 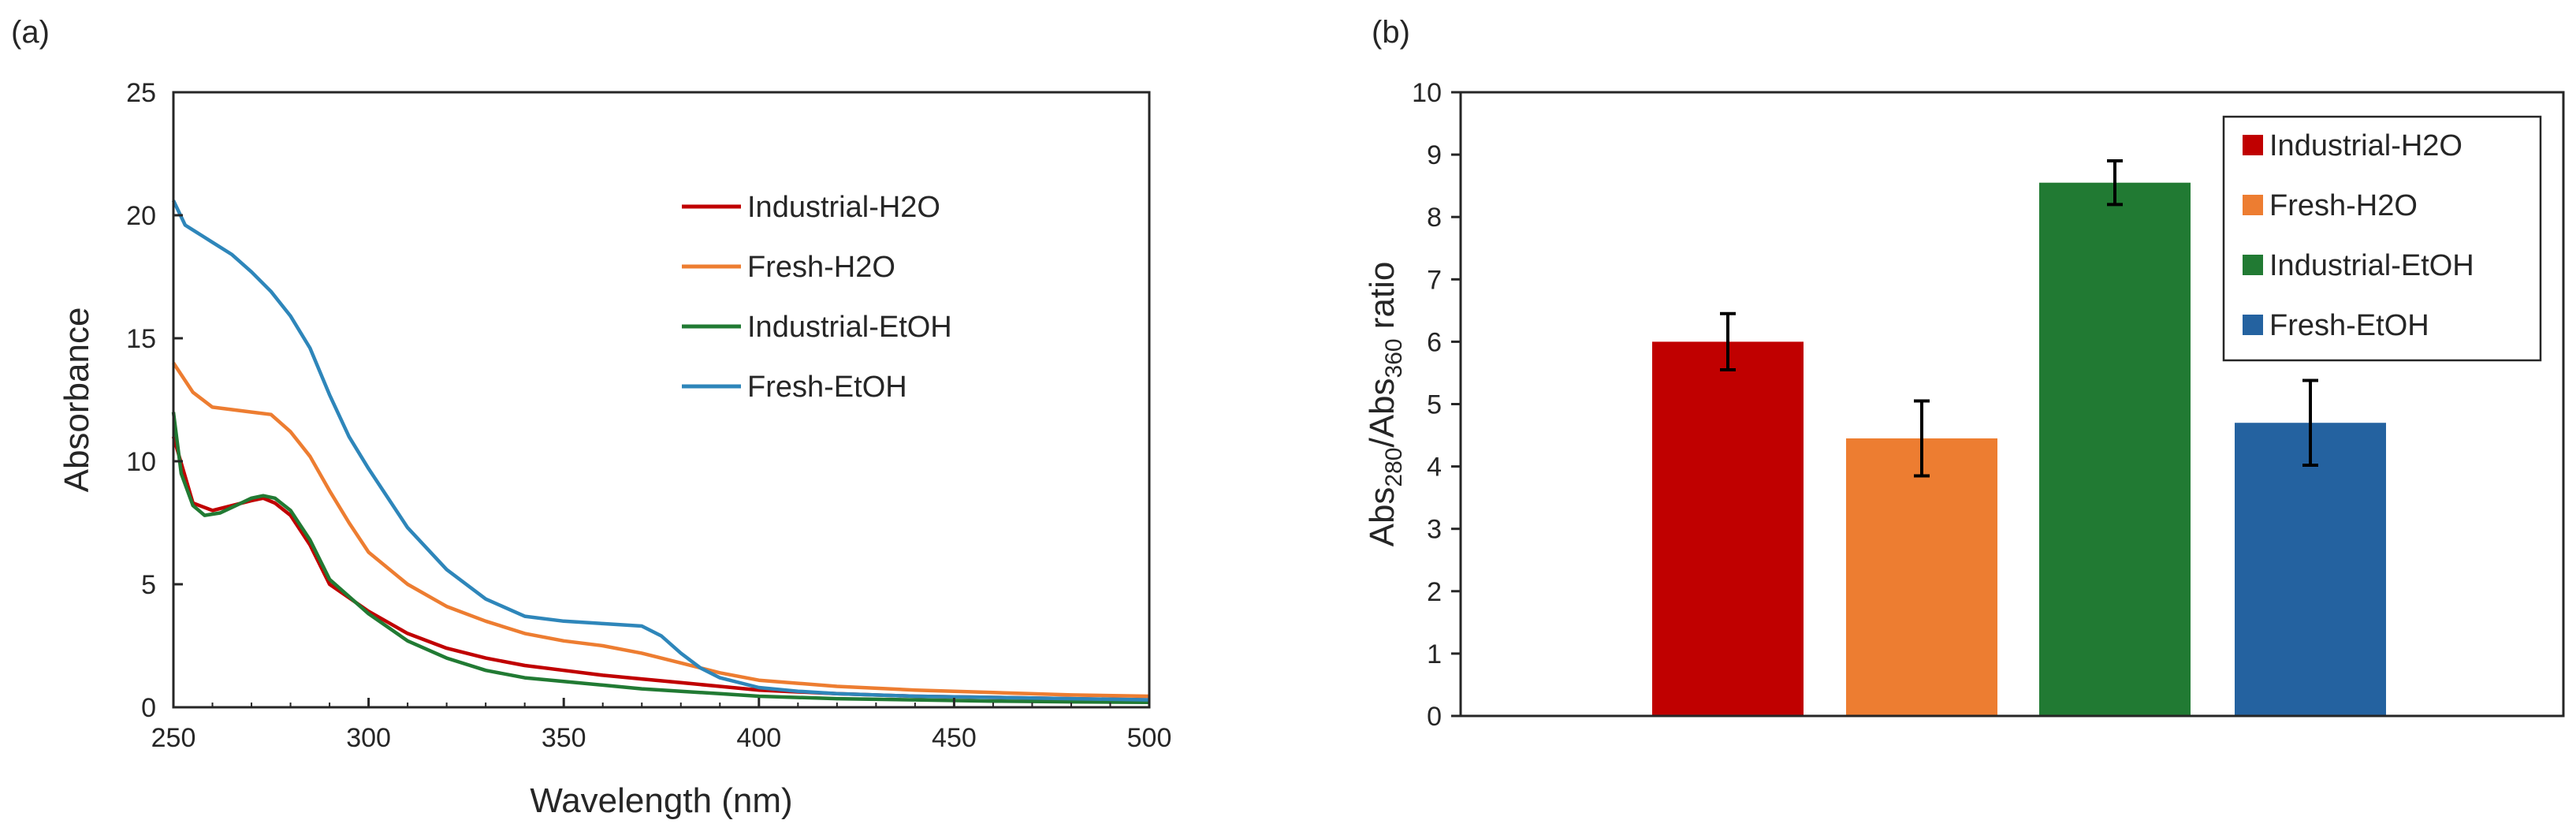 I want to click on y-axis-title-mid: /Abs, so click(x=1382, y=412).